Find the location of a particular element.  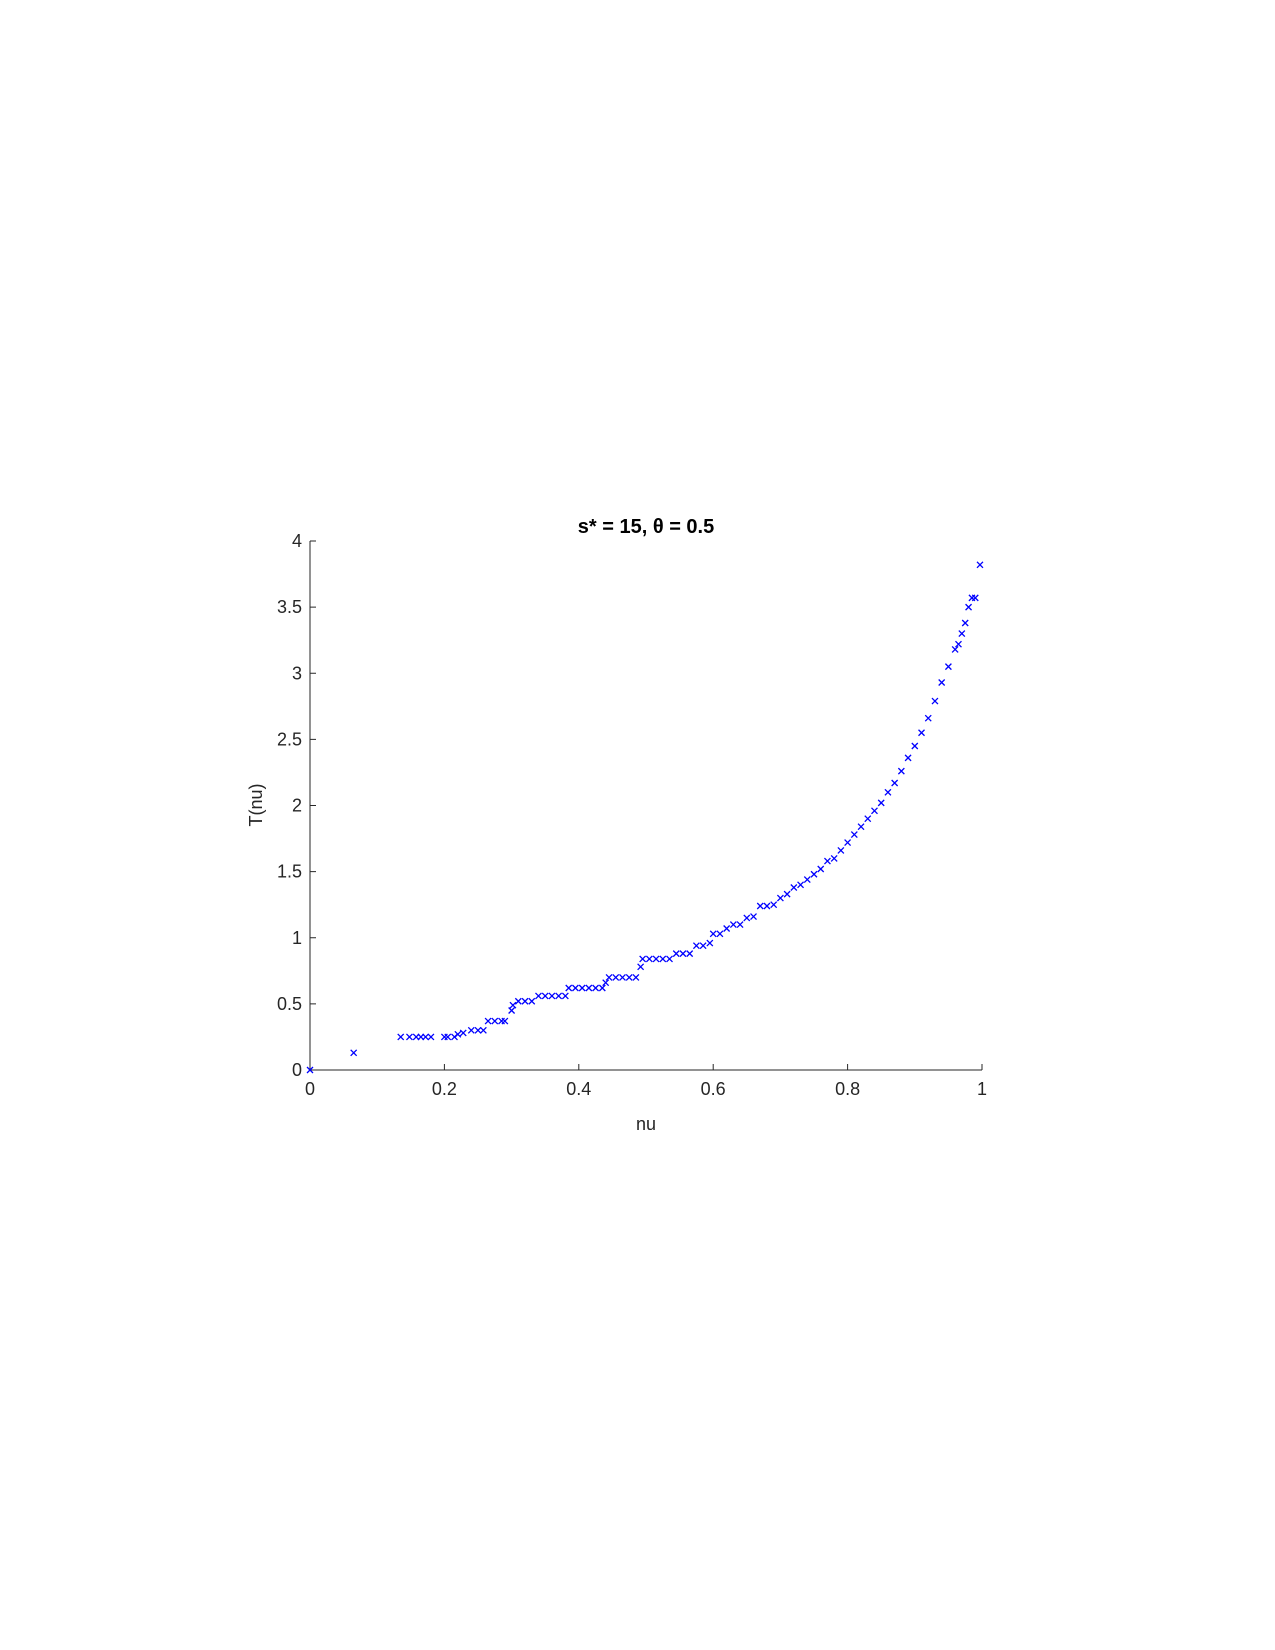

chart-title: s* = 15, θ = 0.5 is located at coordinates (646, 527).